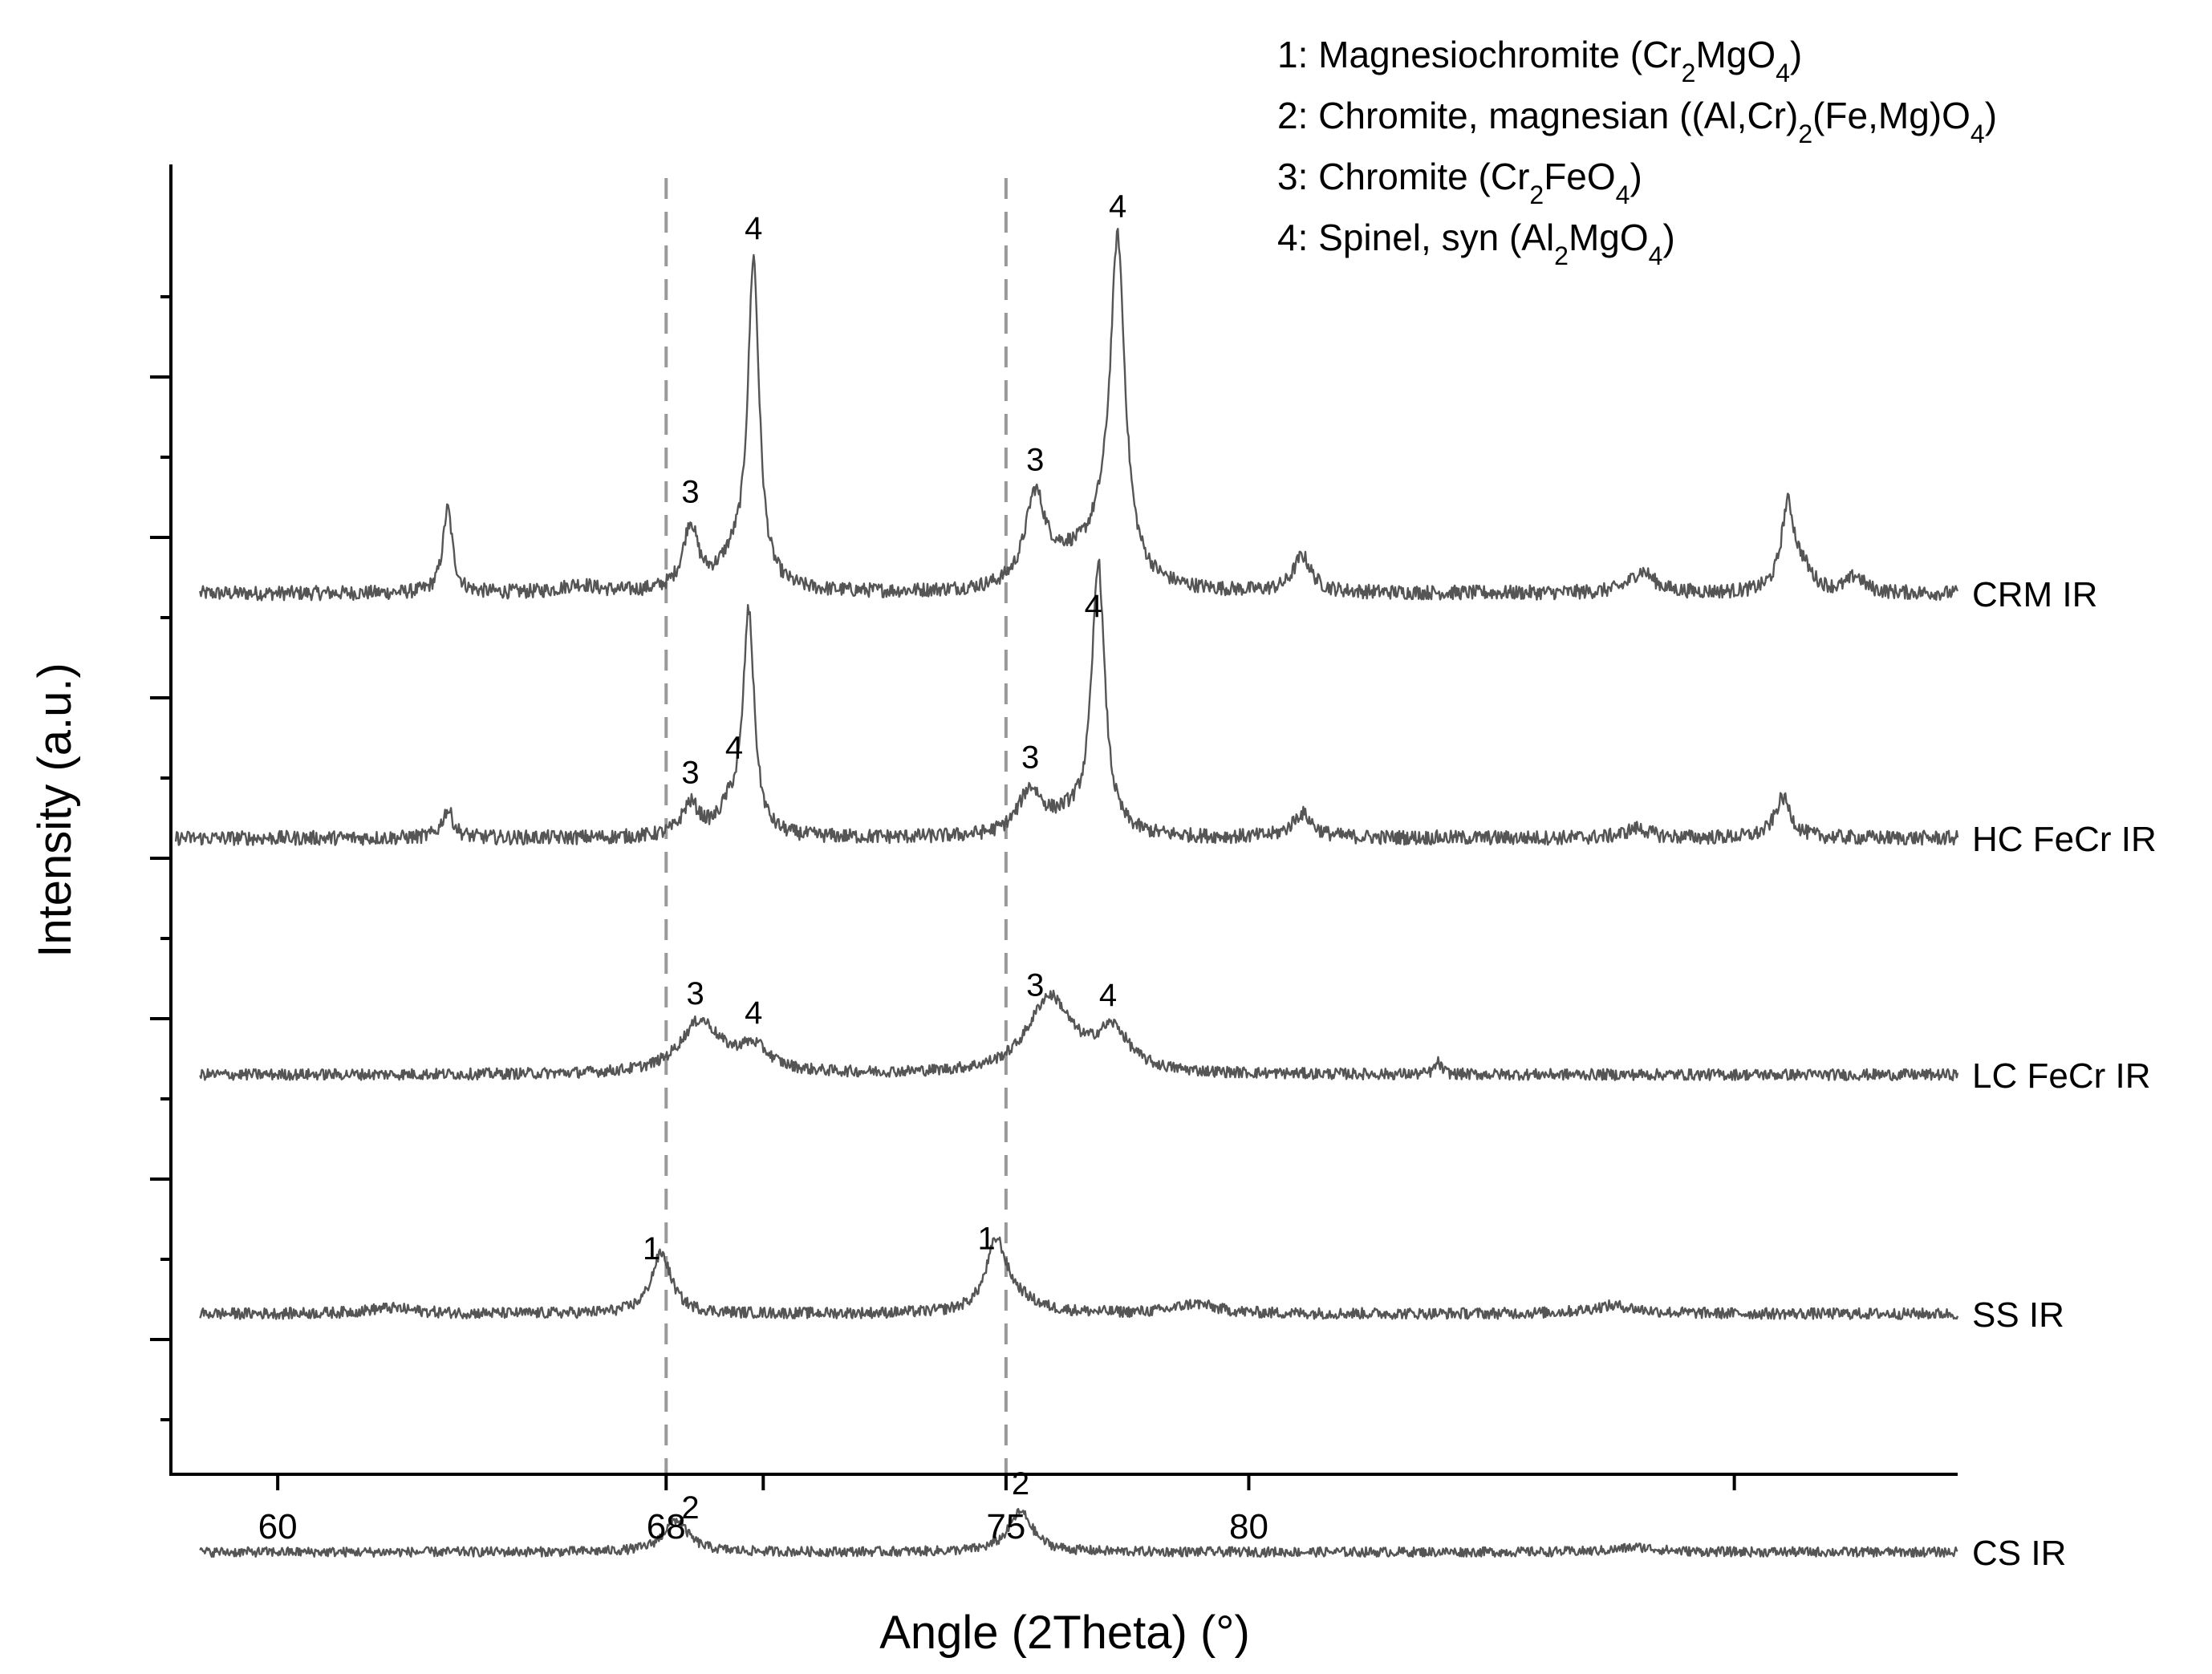 This screenshot has height=1674, width=2212. What do you see at coordinates (1066, 702) in the screenshot?
I see `series-line-hc-fecr-ir` at bounding box center [1066, 702].